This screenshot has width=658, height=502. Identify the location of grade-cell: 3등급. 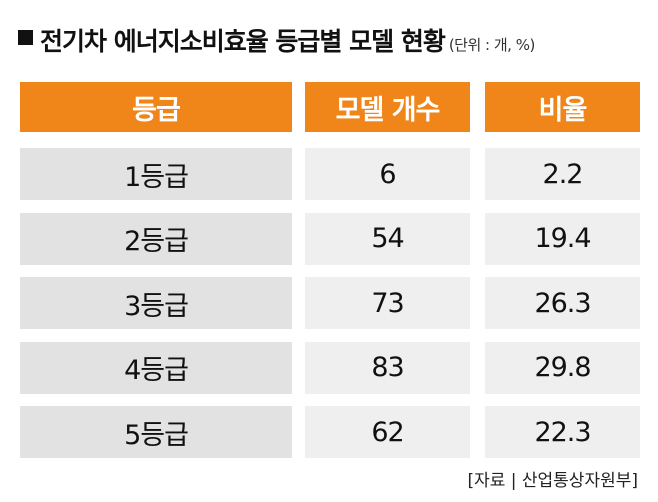
(156, 303).